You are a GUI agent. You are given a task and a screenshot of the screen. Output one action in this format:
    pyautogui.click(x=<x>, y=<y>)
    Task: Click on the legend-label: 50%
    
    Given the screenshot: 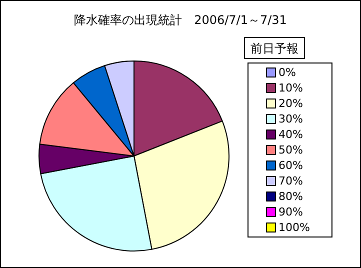 What is the action you would take?
    pyautogui.click(x=290, y=150)
    